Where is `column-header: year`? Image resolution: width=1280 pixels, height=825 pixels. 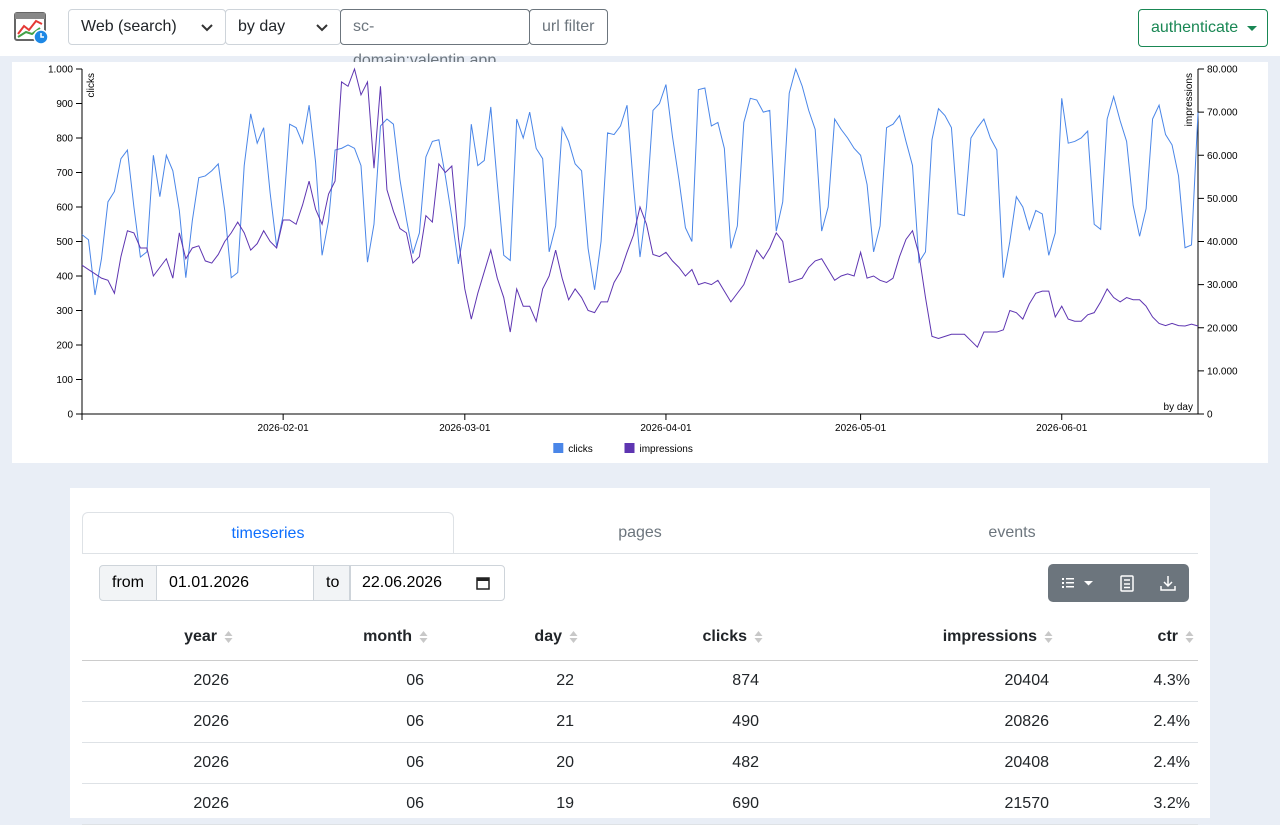 column-header: year is located at coordinates (159, 637).